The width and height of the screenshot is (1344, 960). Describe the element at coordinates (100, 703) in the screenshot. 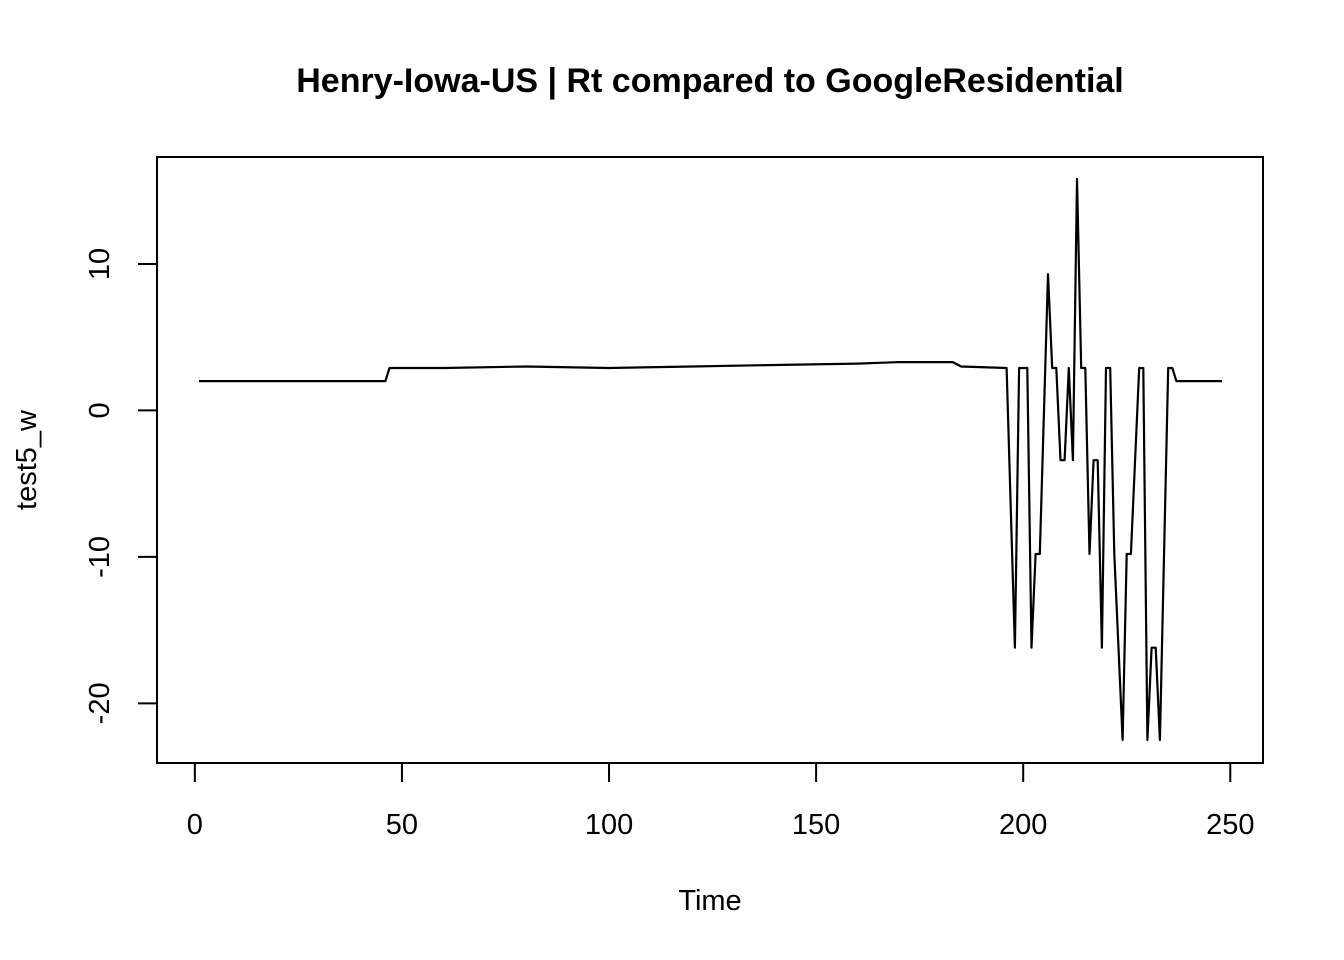

I see `y-tick-label: -20` at that location.